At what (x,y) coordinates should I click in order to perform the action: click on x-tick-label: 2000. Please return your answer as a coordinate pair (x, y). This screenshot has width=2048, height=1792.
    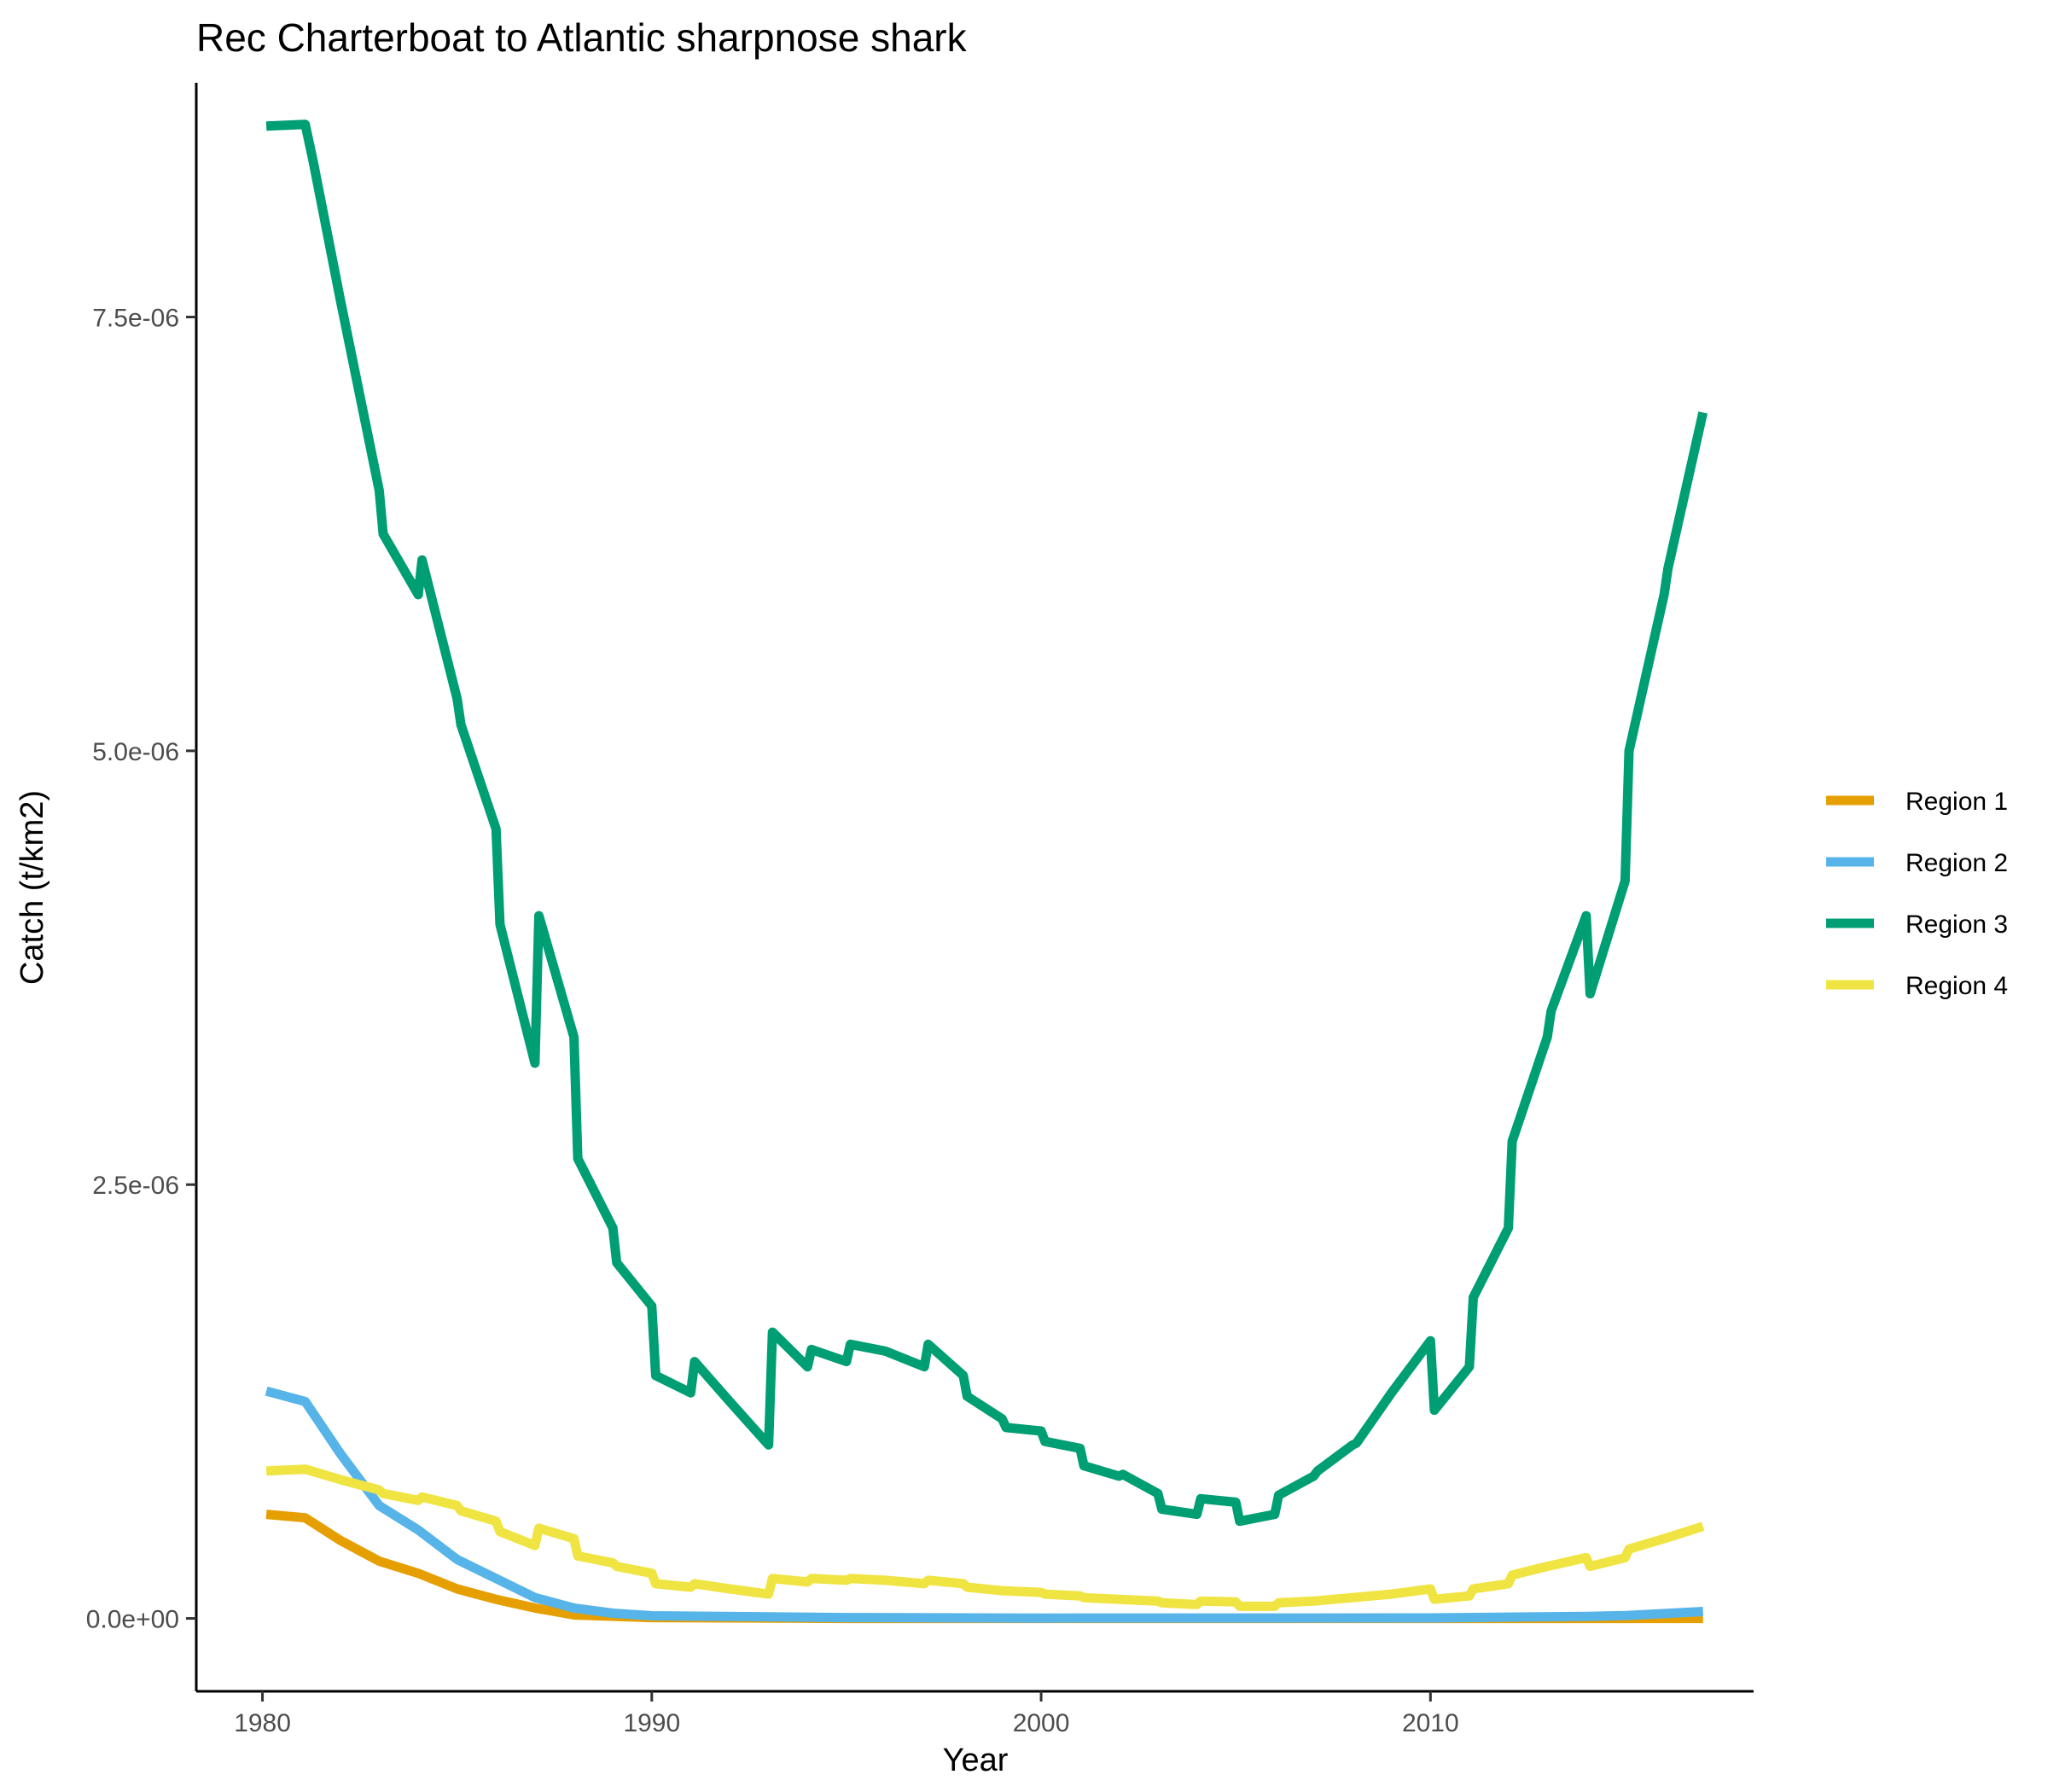
    Looking at the image, I should click on (1041, 1723).